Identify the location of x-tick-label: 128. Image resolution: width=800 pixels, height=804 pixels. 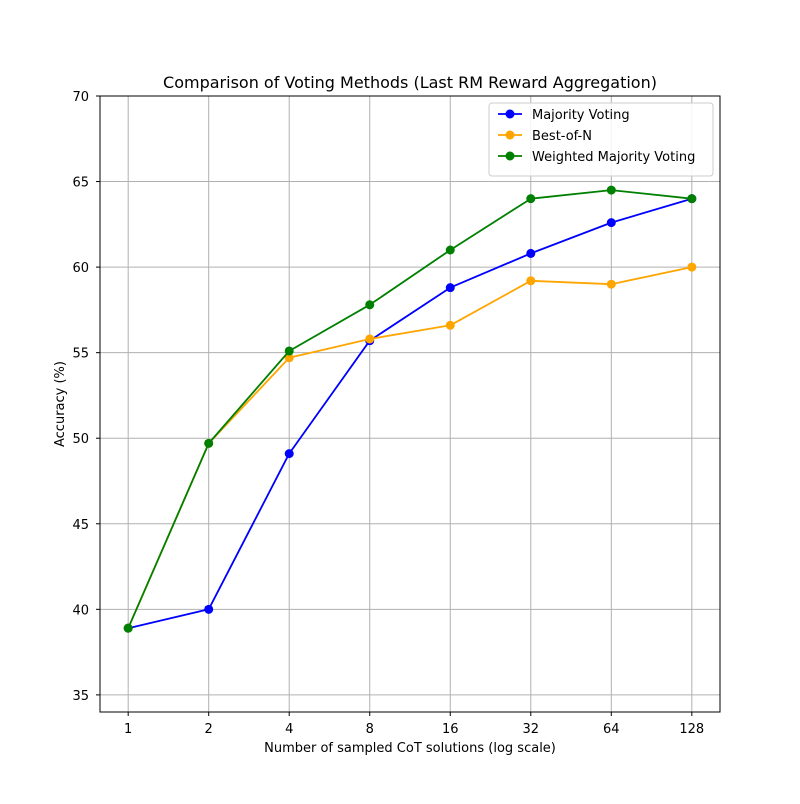
(691, 729).